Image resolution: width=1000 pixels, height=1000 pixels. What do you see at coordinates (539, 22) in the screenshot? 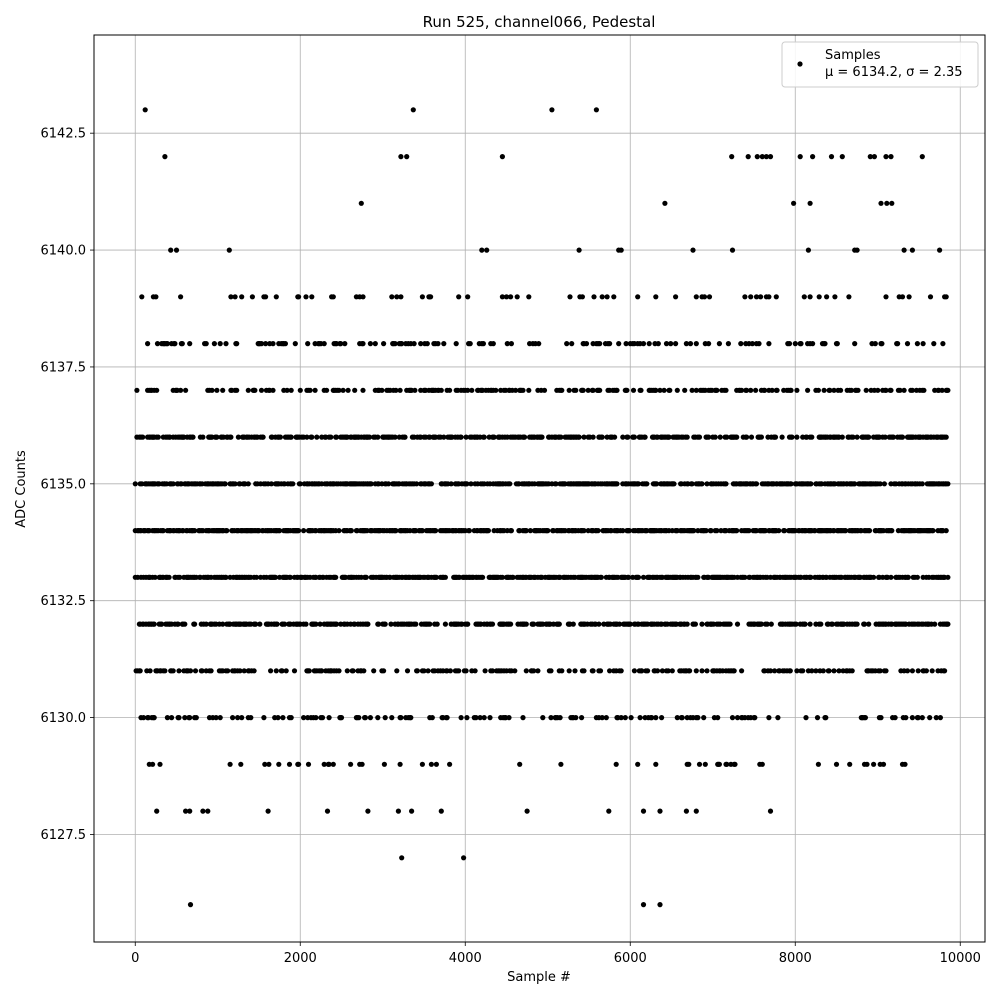
I see `chart-title: Run 525, channel066, Pedestal` at bounding box center [539, 22].